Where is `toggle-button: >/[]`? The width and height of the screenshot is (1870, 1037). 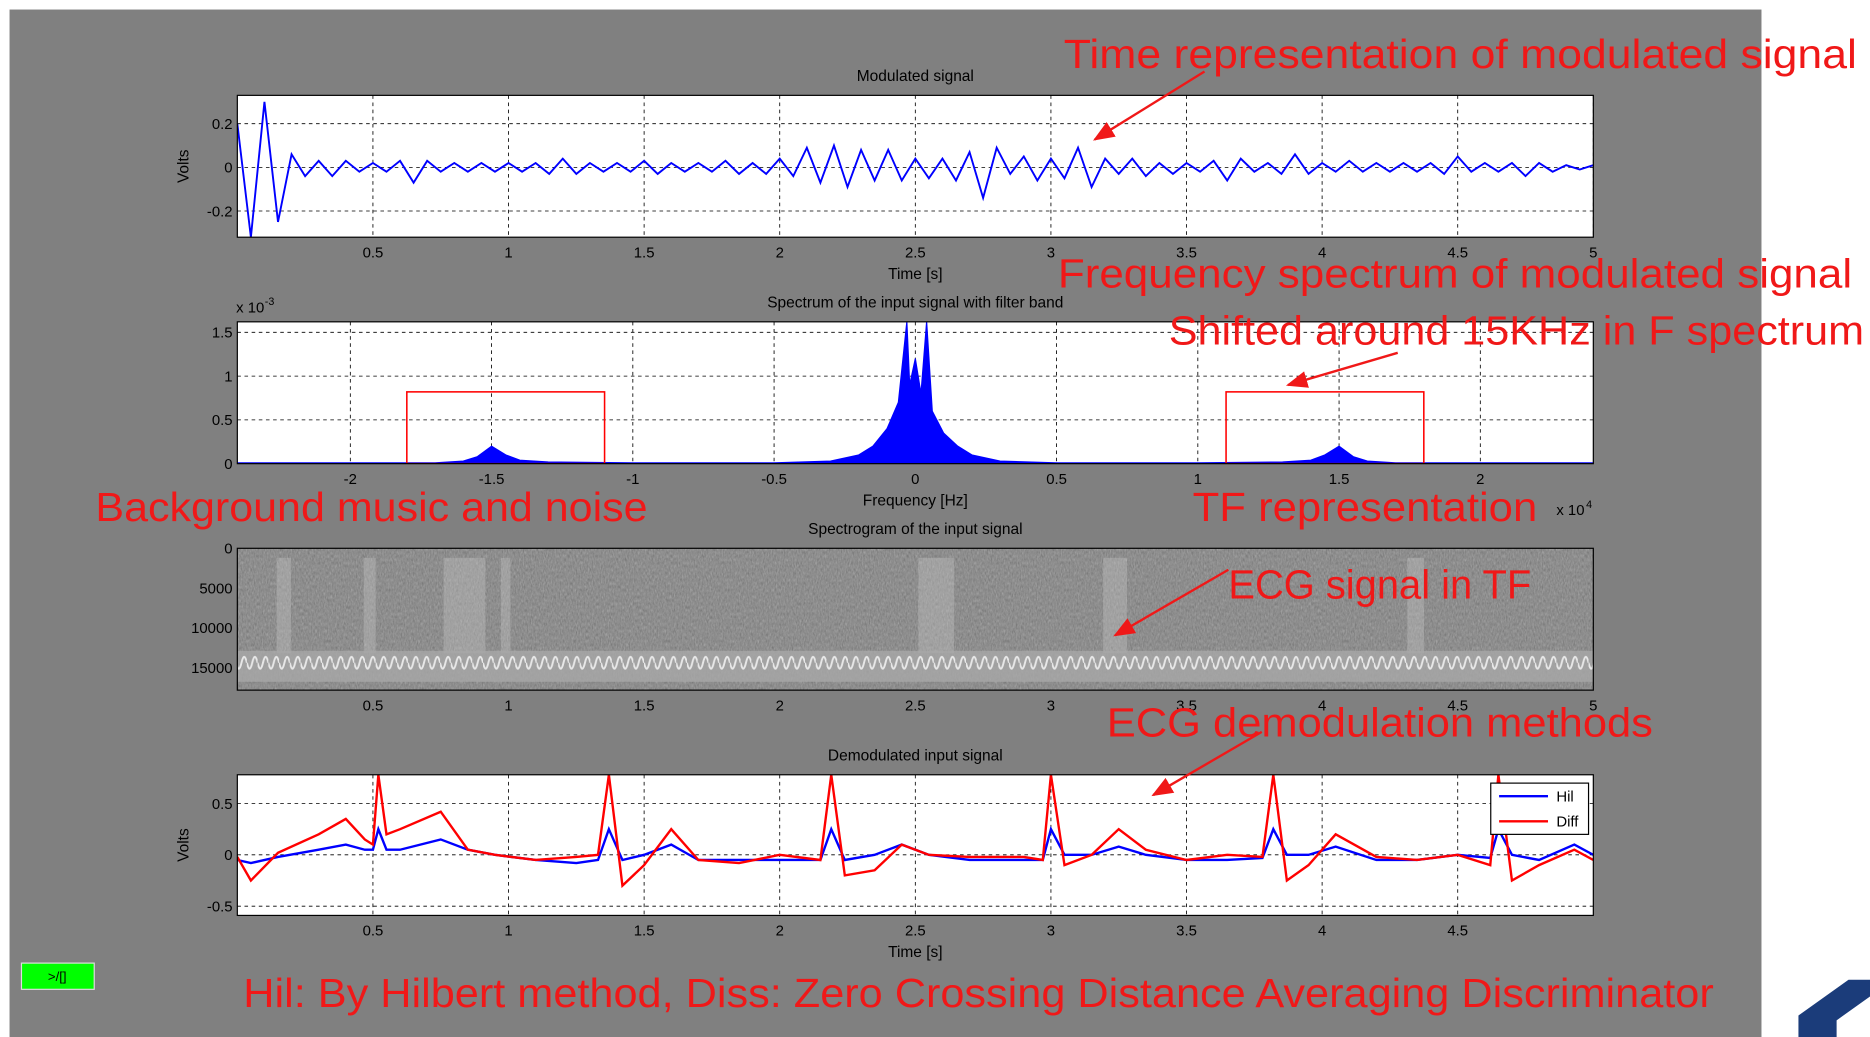
toggle-button: >/[] is located at coordinates (57, 976).